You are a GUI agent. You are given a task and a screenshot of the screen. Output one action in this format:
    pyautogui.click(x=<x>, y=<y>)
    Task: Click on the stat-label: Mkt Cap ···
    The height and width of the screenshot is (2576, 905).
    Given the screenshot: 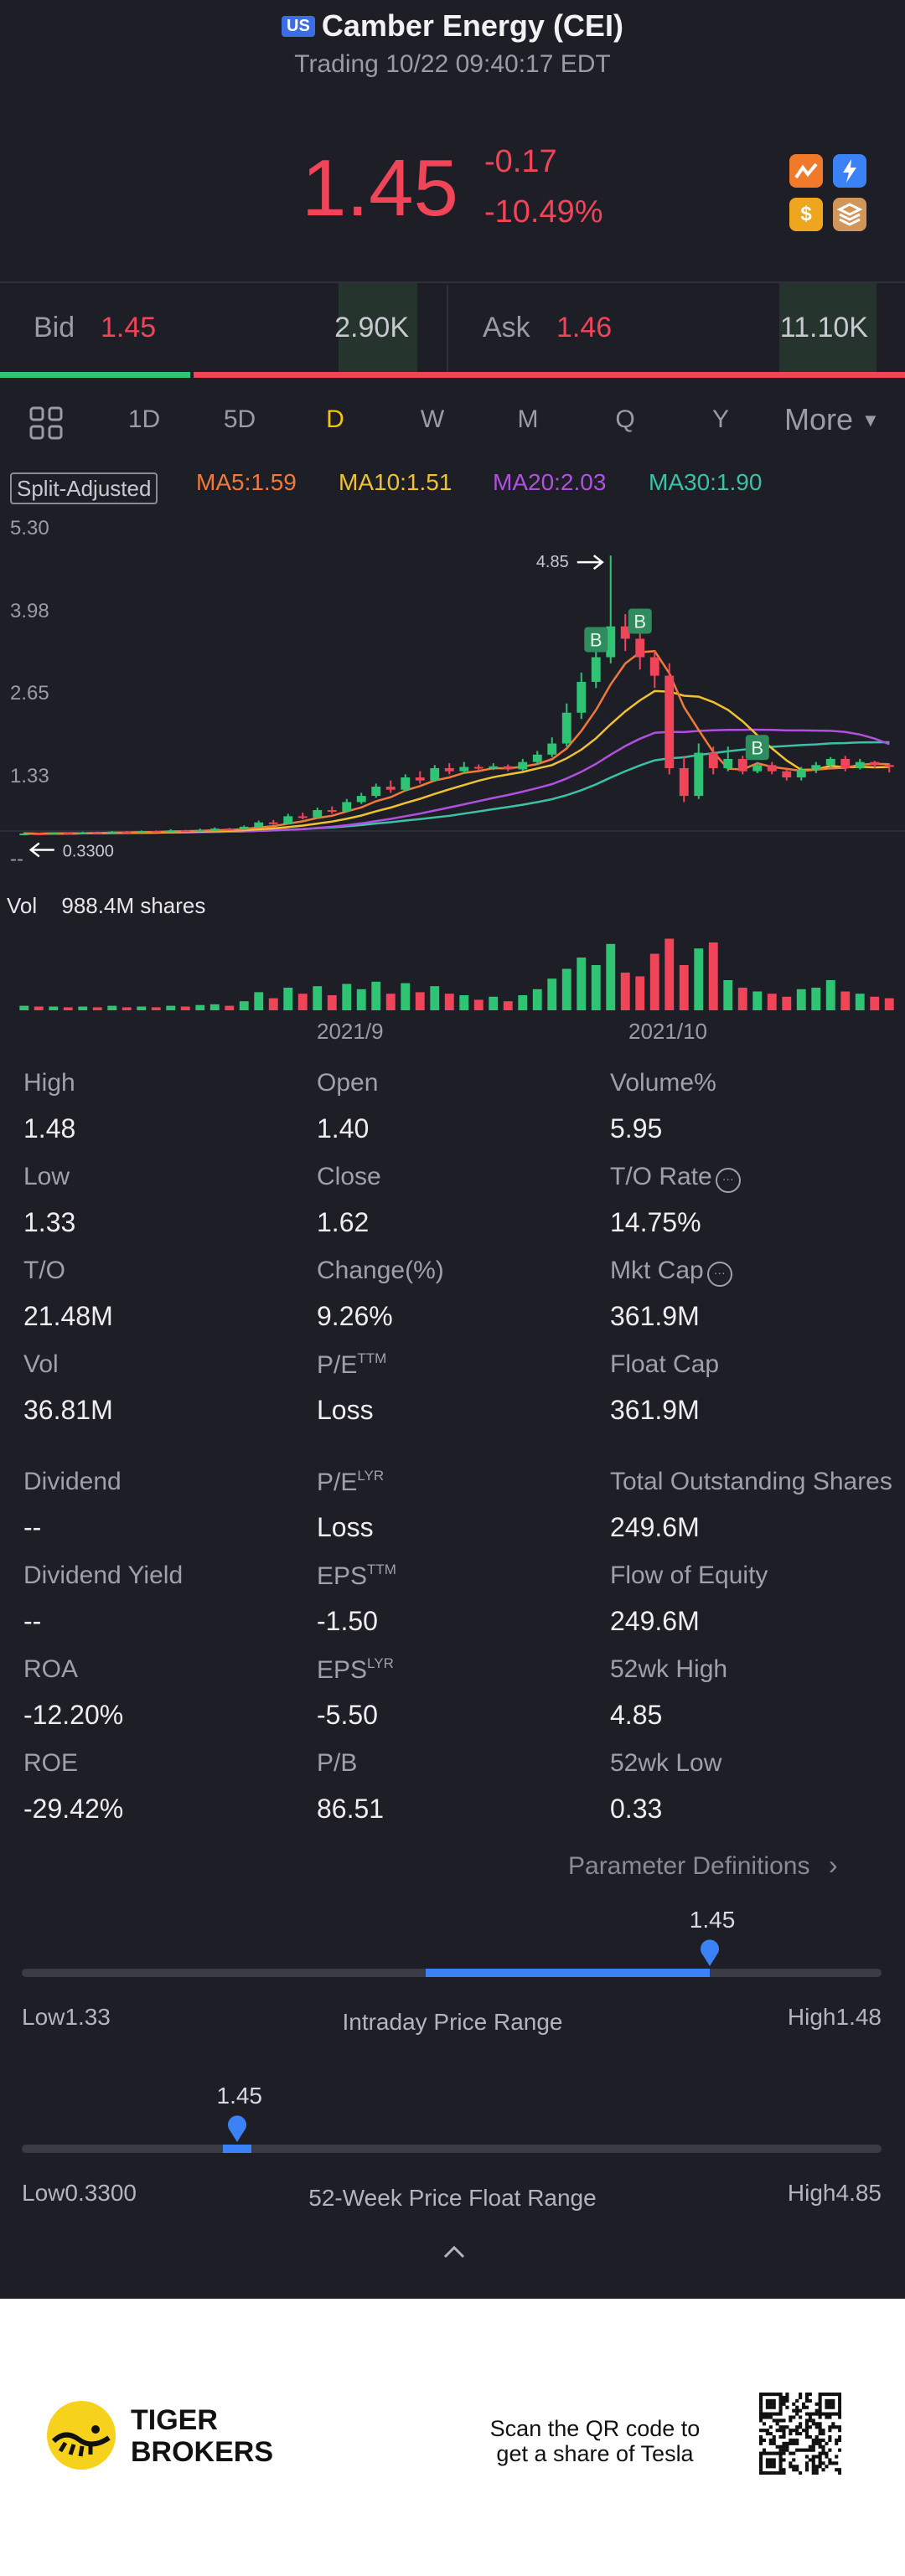 What is the action you would take?
    pyautogui.click(x=671, y=1272)
    